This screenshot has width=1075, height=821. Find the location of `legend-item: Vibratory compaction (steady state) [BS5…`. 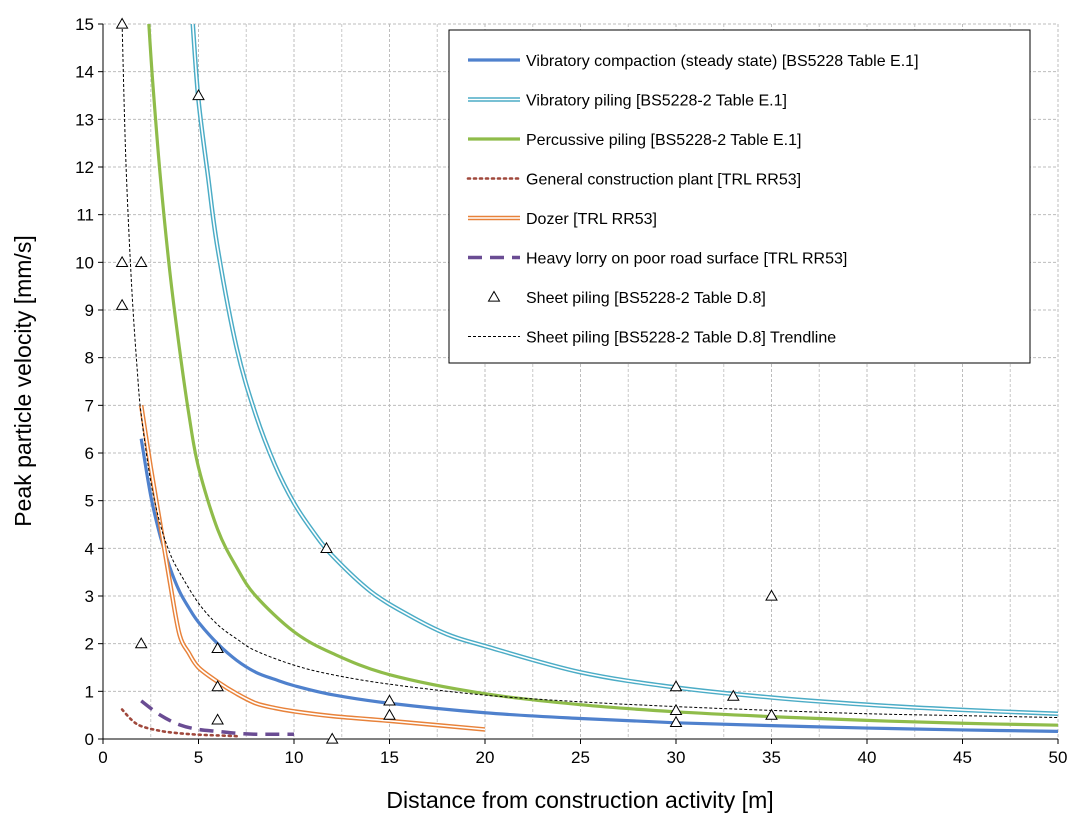

legend-item: Vibratory compaction (steady state) [BS5… is located at coordinates (693, 61).